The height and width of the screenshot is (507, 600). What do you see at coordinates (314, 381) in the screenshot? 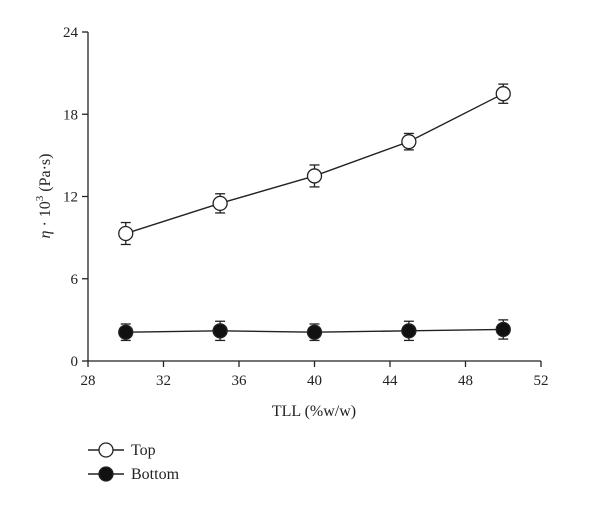
I see `x-tick-label: 40` at bounding box center [314, 381].